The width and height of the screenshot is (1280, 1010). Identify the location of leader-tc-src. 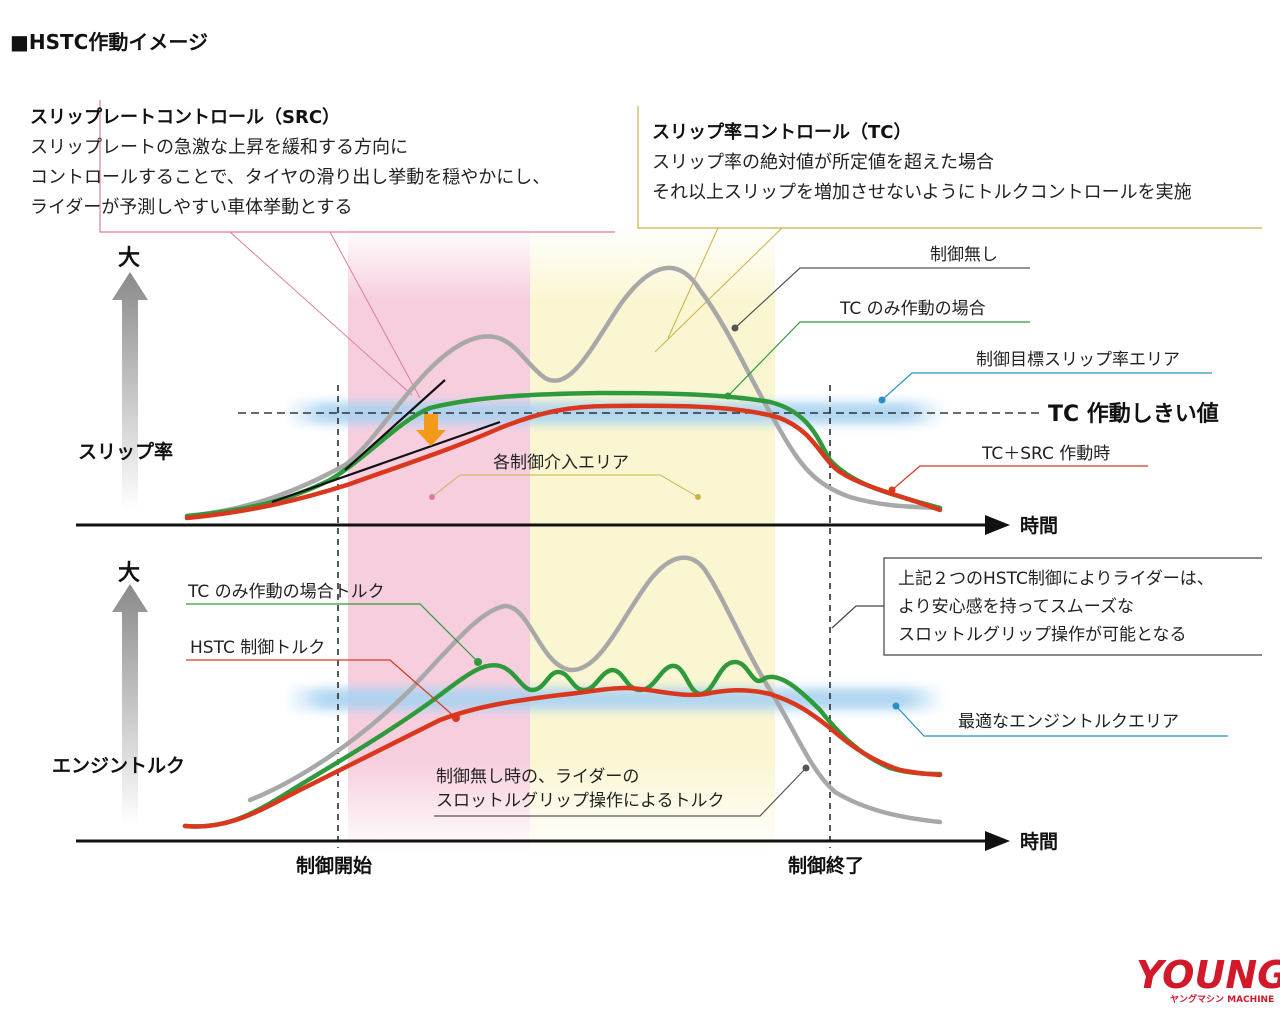
(1018, 479).